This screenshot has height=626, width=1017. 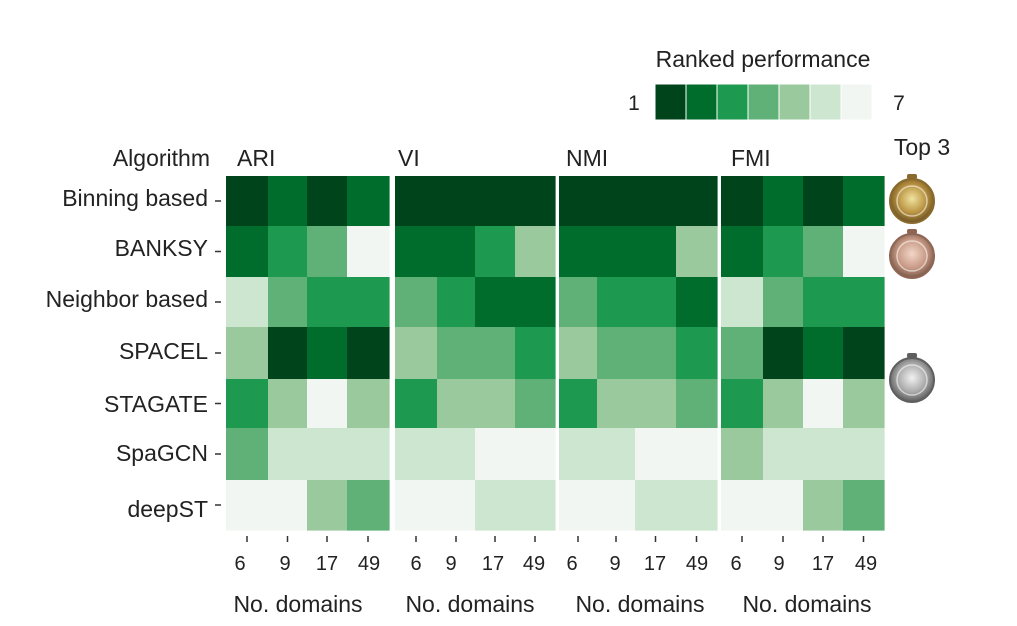 What do you see at coordinates (763, 59) in the screenshot?
I see `legend-title: Ranked performance` at bounding box center [763, 59].